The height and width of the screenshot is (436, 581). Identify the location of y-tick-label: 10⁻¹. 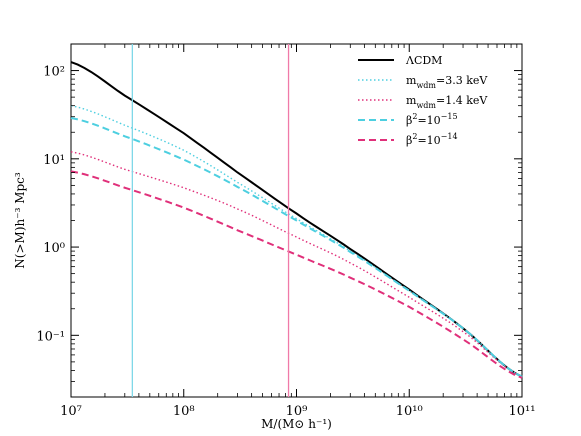
(50, 336).